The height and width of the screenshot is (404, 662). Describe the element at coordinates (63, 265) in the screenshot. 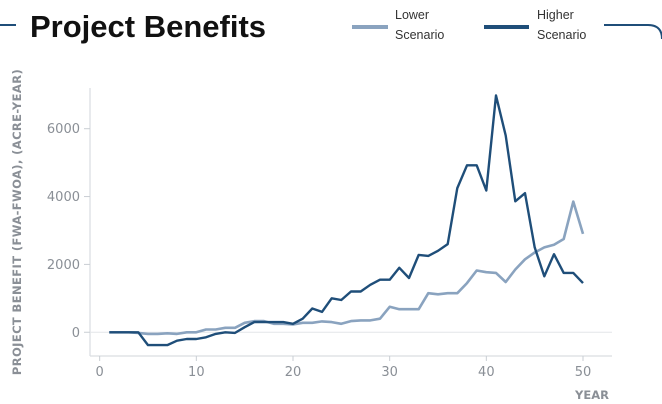

I see `y-tick-label: 2000` at that location.